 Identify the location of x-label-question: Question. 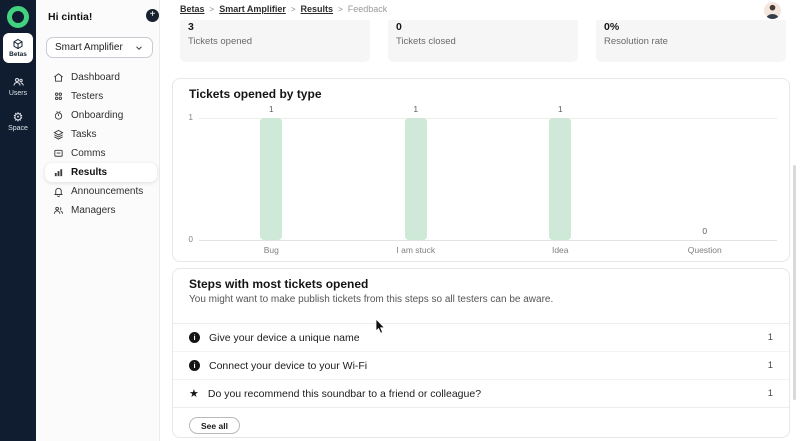
(704, 250).